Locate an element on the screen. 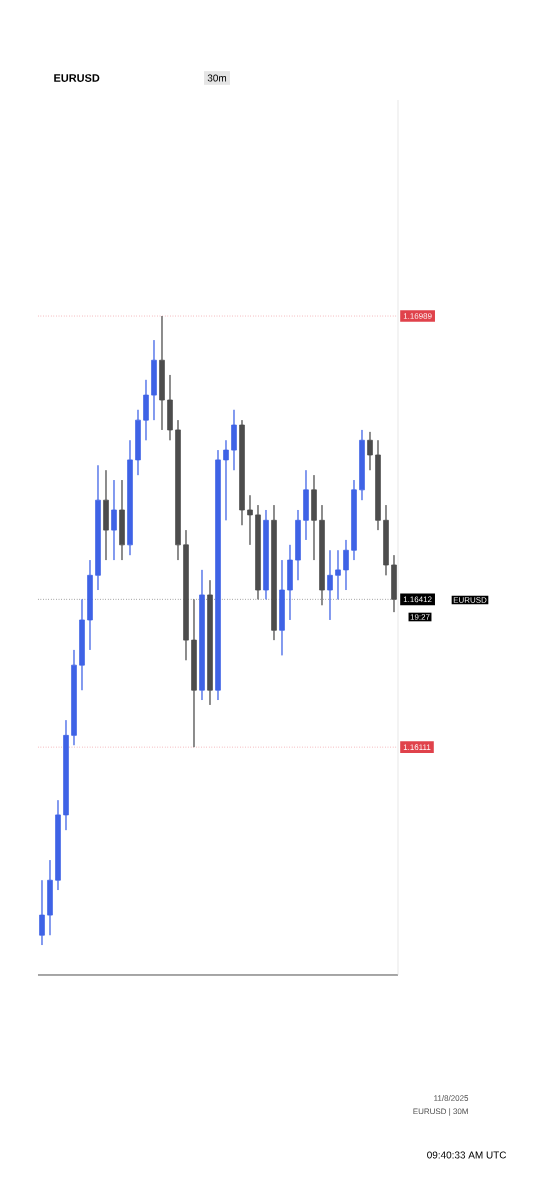 This screenshot has height=1200, width=554. text: 30m is located at coordinates (217, 78).